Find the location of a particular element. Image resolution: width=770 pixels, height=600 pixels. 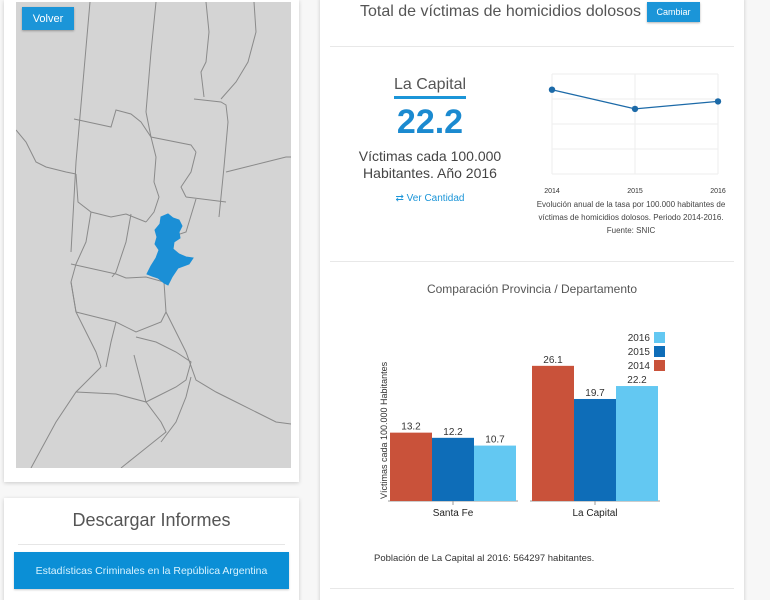

data-label: 26.1 is located at coordinates (553, 360).